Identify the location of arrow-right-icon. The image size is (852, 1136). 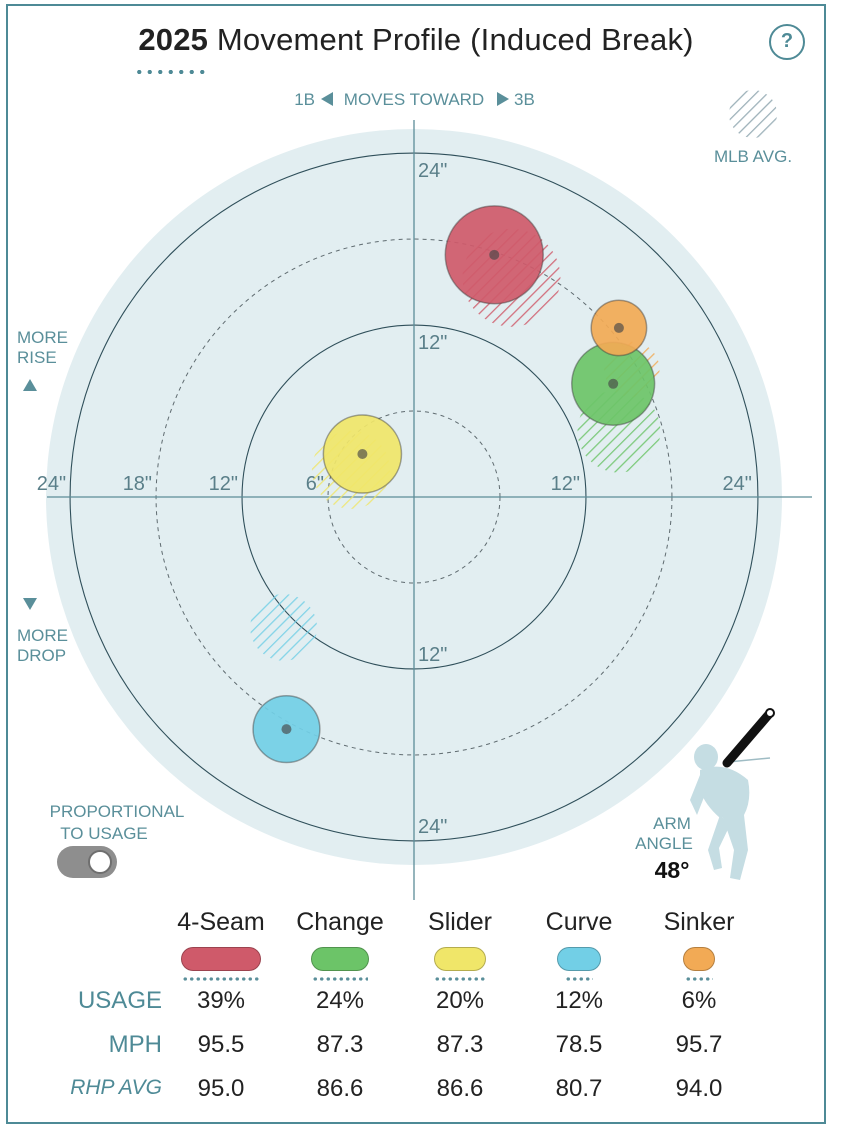
(503, 99).